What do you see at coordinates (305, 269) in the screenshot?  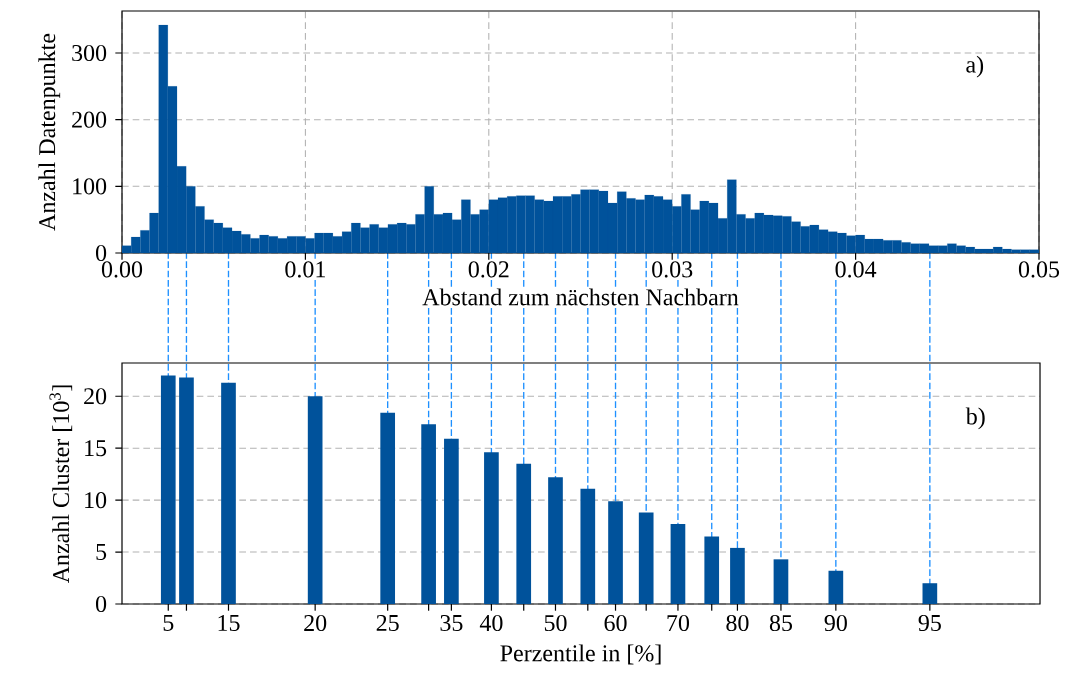 I see `x-tick-label: 0.01` at bounding box center [305, 269].